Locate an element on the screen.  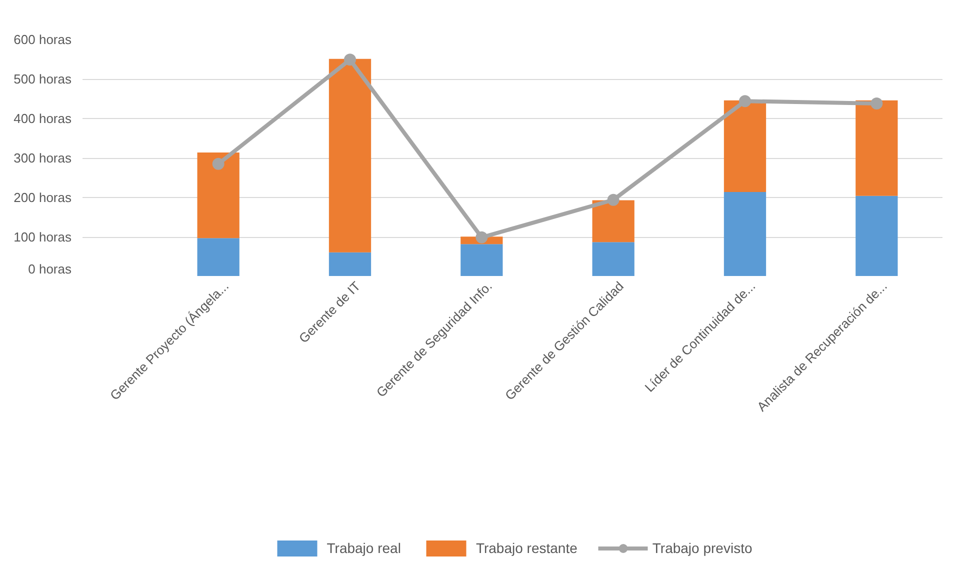
y-tick-label: 400 horas is located at coordinates (43, 118).